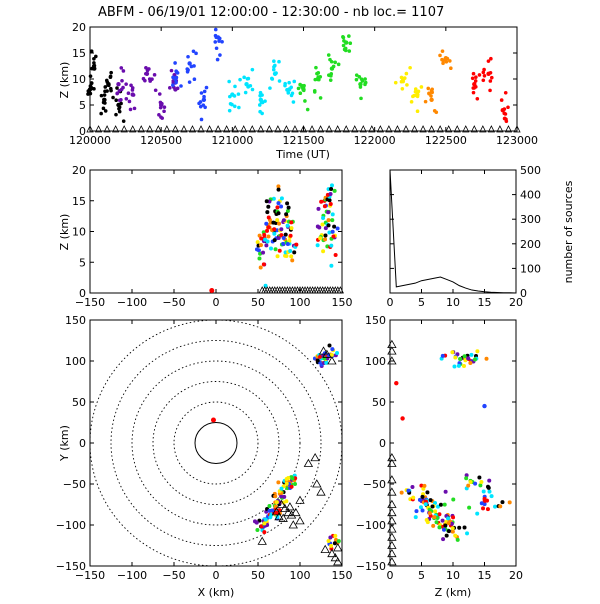 The width and height of the screenshot is (600, 604). I want to click on time-height-frame, so click(303, 79).